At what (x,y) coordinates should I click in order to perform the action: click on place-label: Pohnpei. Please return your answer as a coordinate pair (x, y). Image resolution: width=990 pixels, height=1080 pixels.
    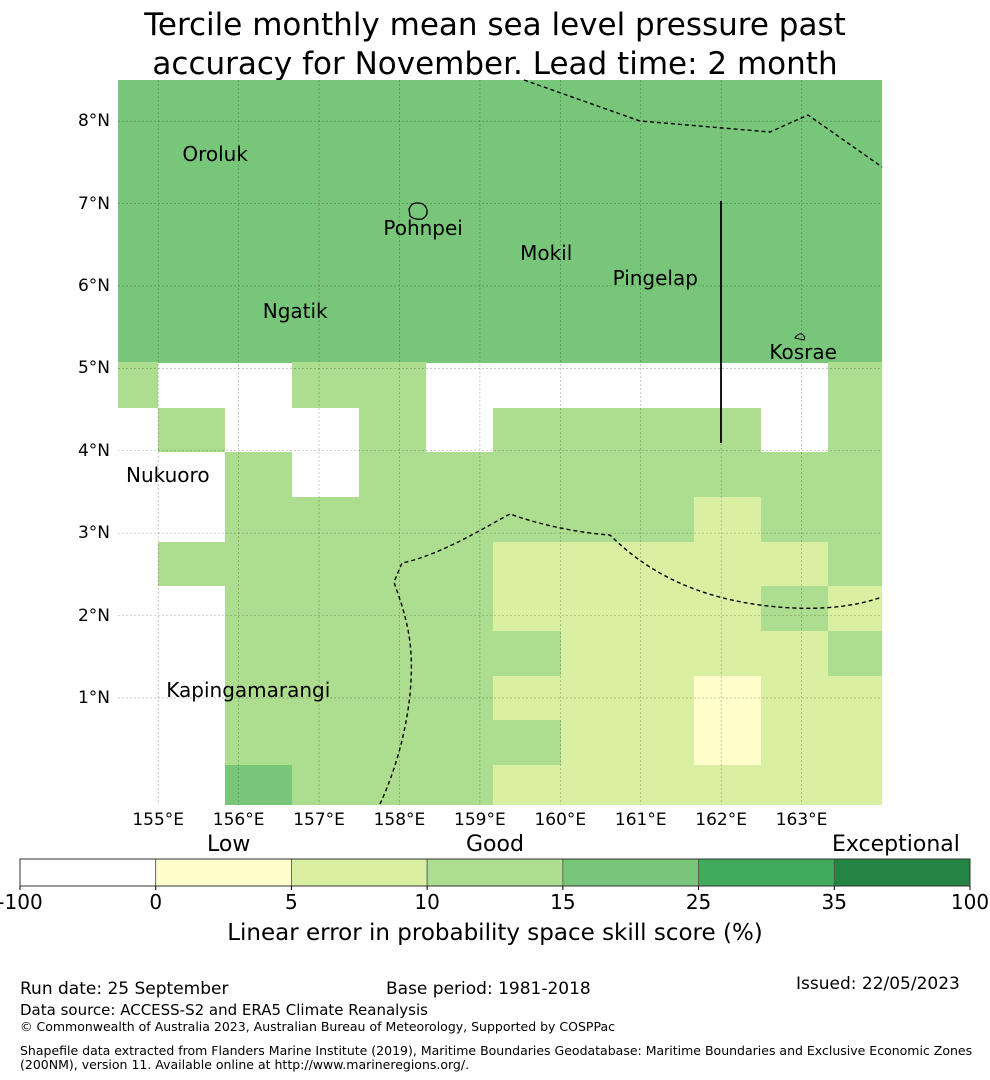
    Looking at the image, I should click on (423, 228).